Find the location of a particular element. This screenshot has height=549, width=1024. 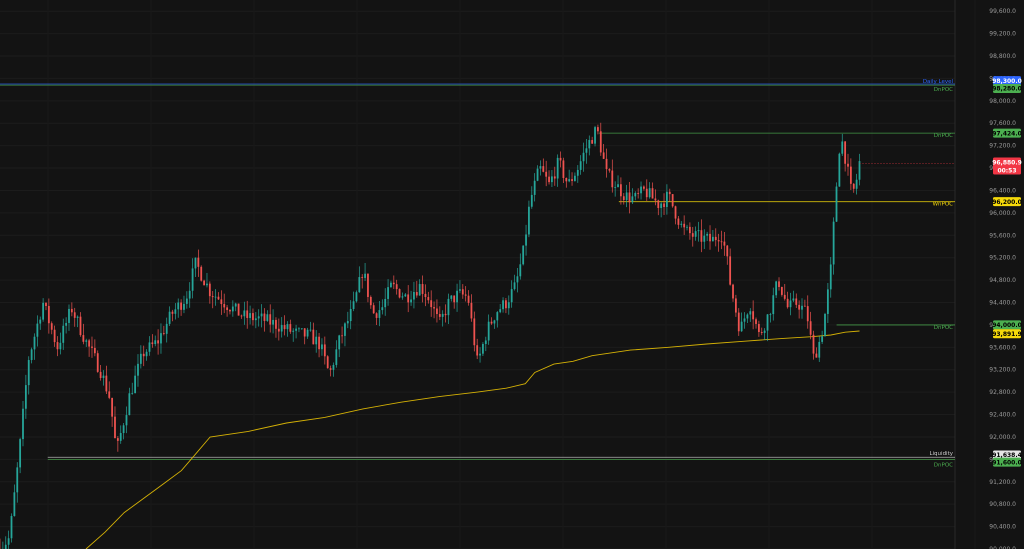

level-label: Daily Level is located at coordinates (938, 82).